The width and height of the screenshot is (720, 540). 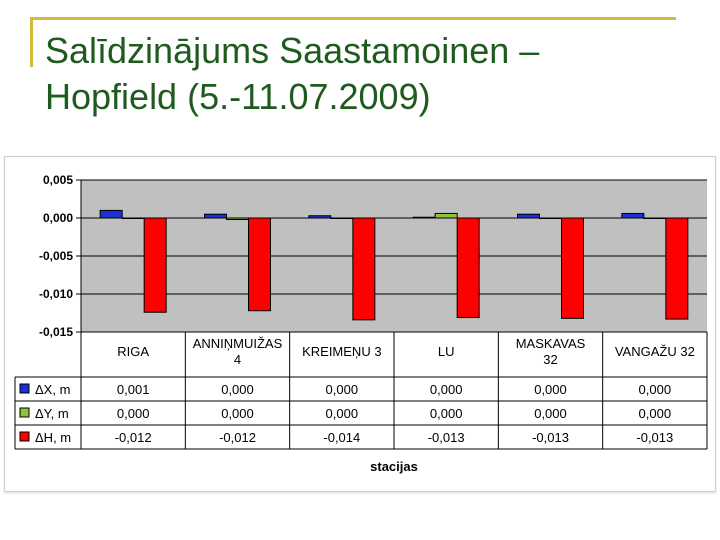 I want to click on slide-title-line-2: Hopfield (5.-11.07.2009), so click(x=238, y=96).